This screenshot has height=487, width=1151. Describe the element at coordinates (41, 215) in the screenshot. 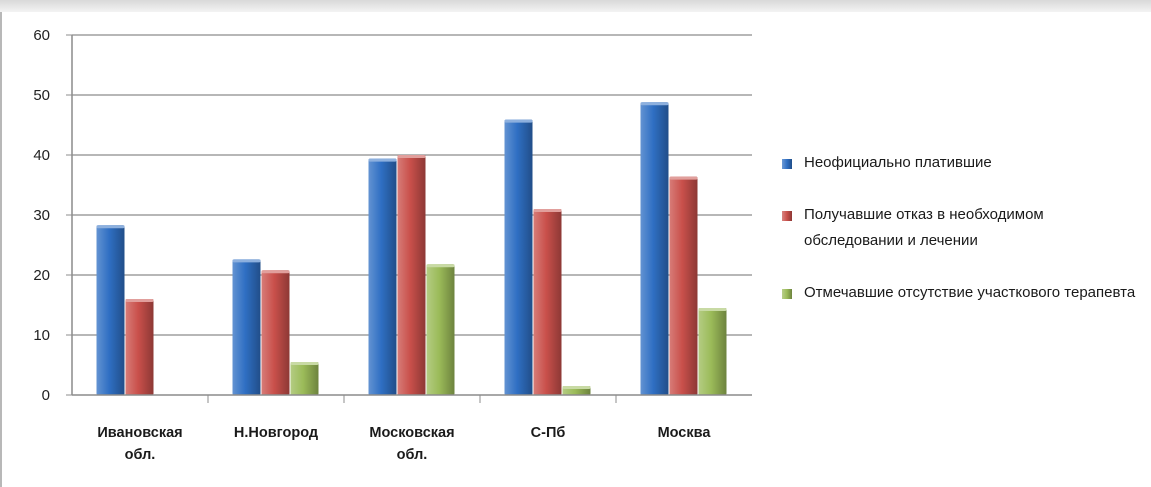

I see `y-tick-label: 30` at that location.